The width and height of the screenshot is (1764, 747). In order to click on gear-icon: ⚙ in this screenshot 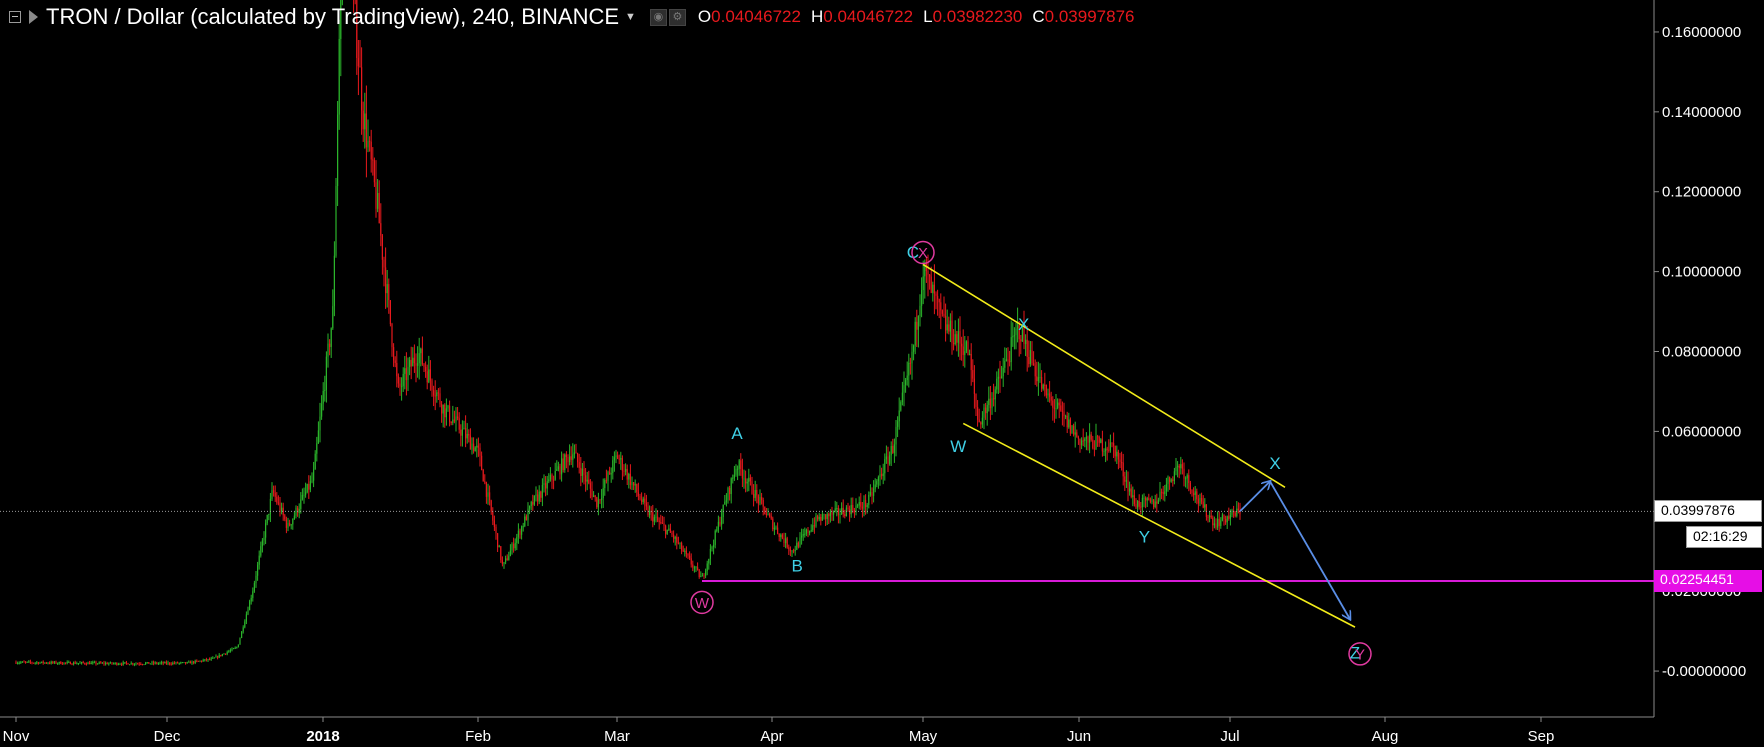, I will do `click(677, 17)`.